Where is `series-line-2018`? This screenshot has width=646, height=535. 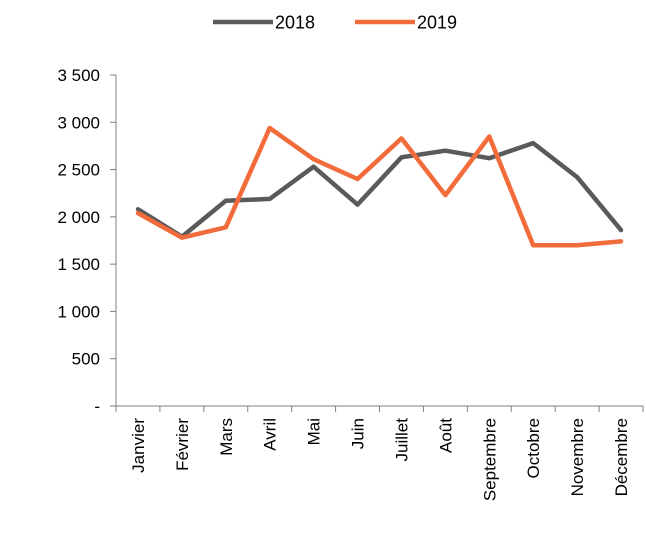 series-line-2018 is located at coordinates (379, 189).